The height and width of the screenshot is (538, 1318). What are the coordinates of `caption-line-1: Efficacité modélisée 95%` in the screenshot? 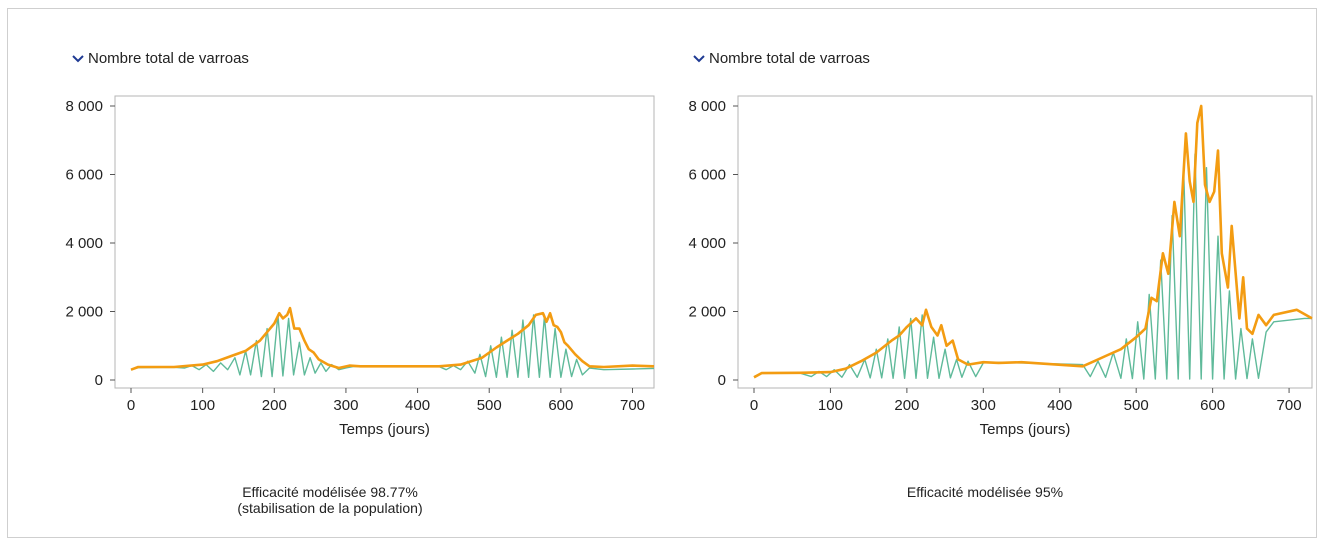 It's located at (985, 492).